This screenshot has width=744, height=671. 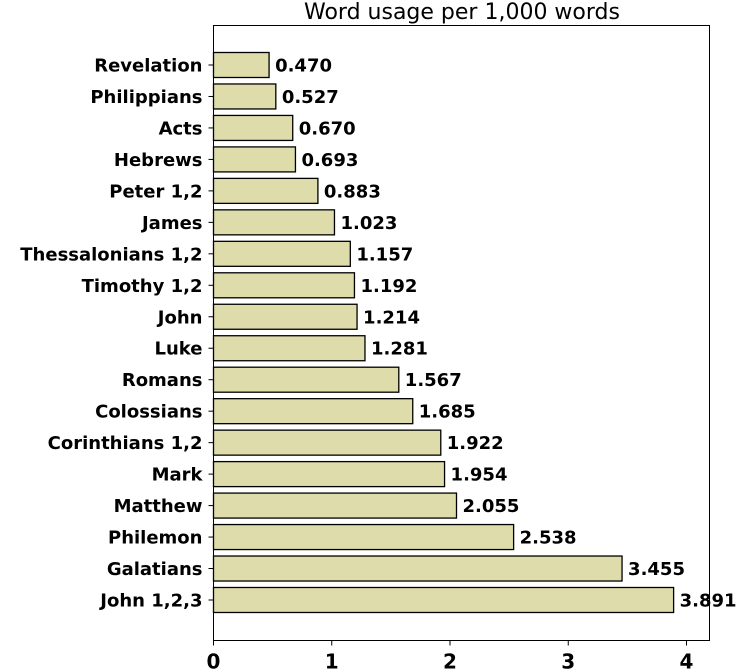 I want to click on value-label: 1.685, so click(x=447, y=412).